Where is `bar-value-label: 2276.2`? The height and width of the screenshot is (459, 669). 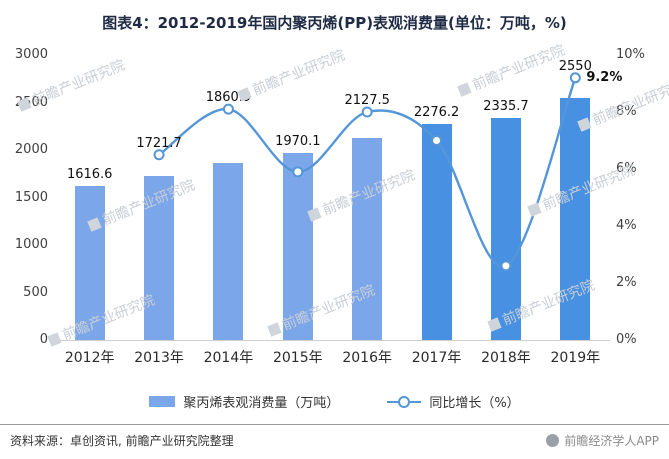
bar-value-label: 2276.2 is located at coordinates (436, 112).